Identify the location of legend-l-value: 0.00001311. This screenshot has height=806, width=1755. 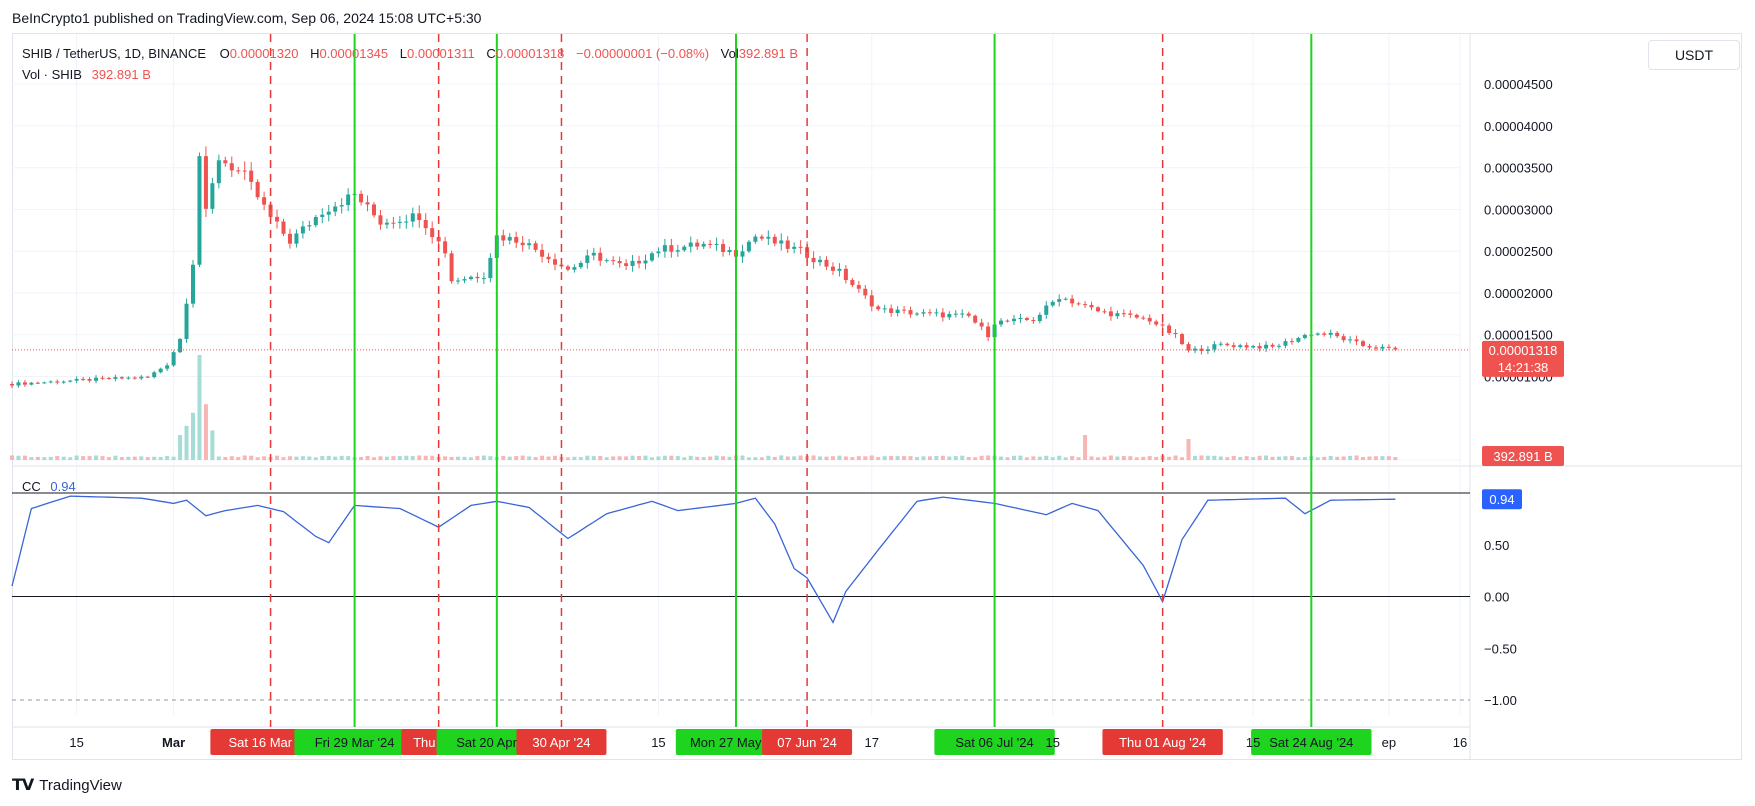
(441, 53).